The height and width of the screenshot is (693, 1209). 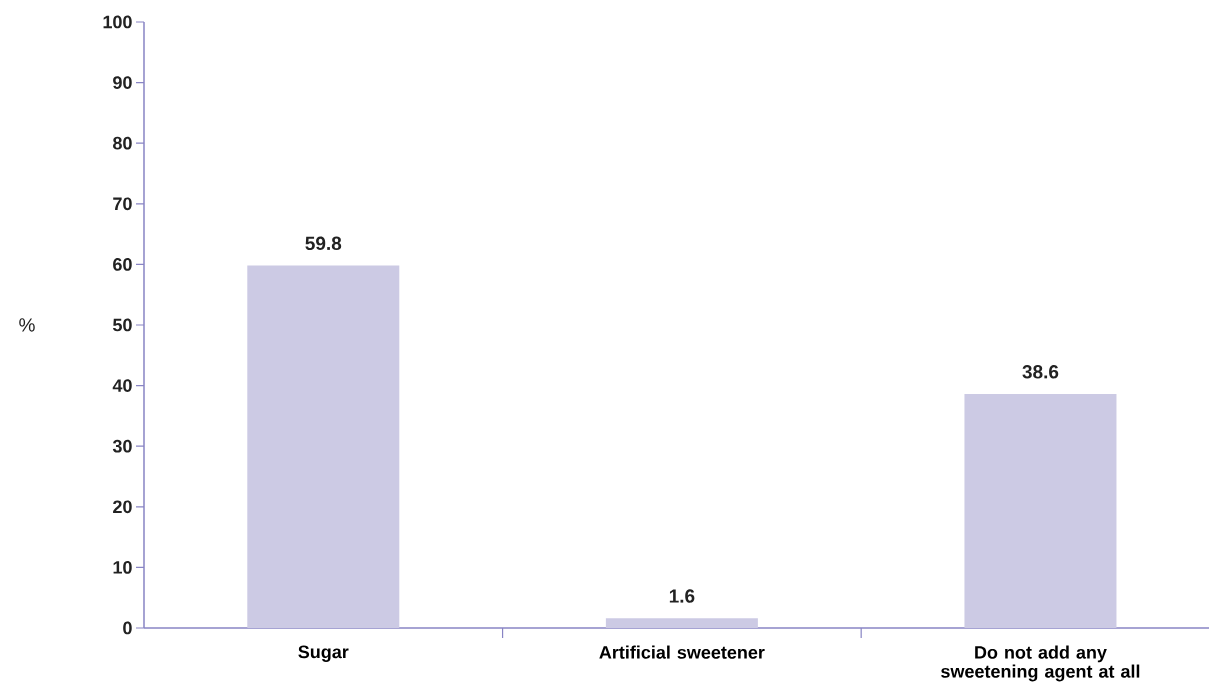 What do you see at coordinates (127, 628) in the screenshot?
I see `y-tick-label: 0` at bounding box center [127, 628].